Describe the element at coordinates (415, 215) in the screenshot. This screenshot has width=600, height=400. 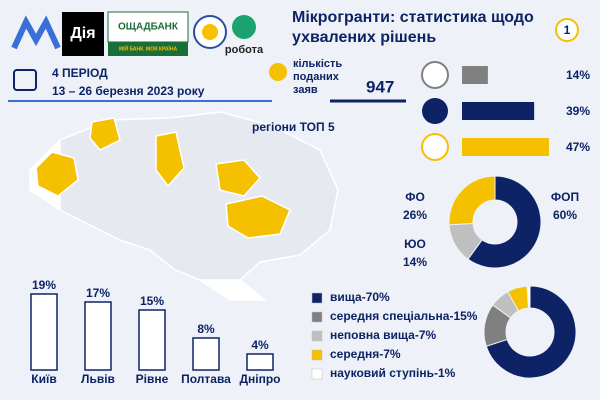
I see `value-label: 26%` at that location.